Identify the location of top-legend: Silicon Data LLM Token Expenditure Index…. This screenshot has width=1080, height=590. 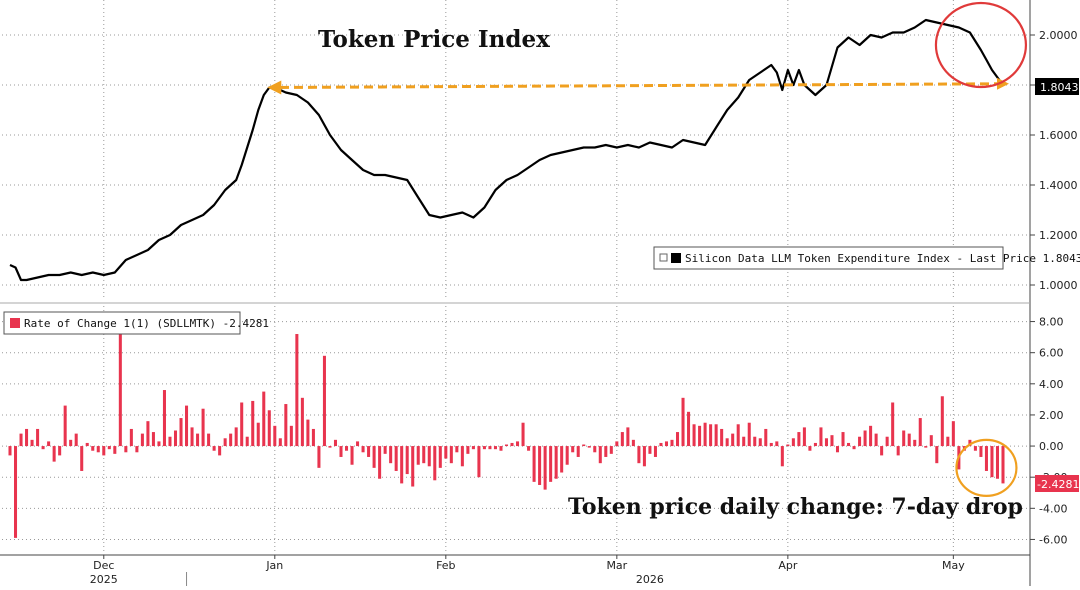
(867, 258).